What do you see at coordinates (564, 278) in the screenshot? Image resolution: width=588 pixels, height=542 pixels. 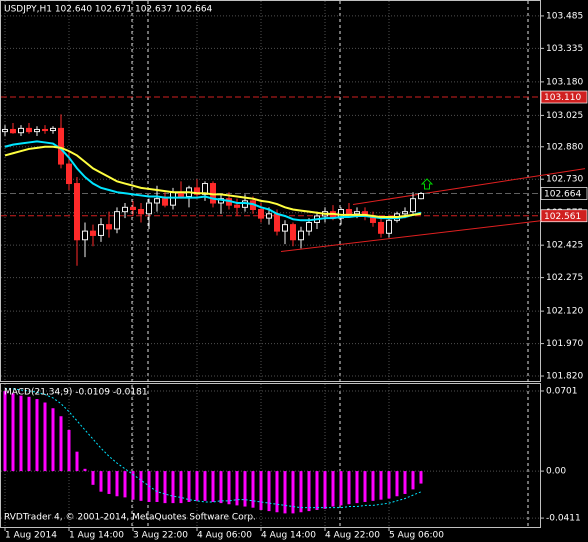 I see `y-tick-label: 102.275` at bounding box center [564, 278].